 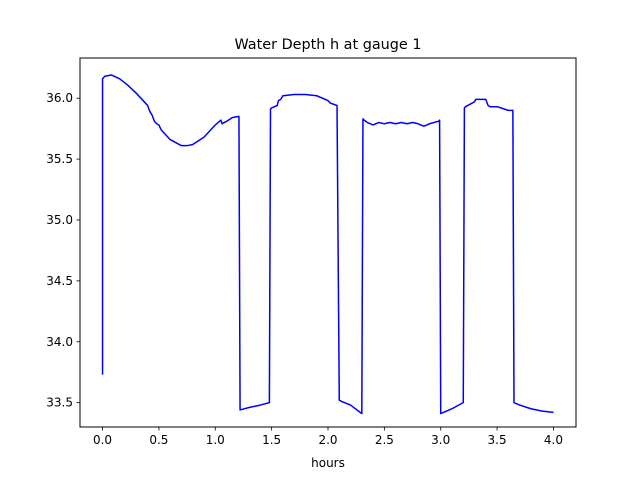 I want to click on x-axis: 0.0 0.5 1.0 1.5 2.0 2.5 3.0 3.5 4.0, so click(x=328, y=437).